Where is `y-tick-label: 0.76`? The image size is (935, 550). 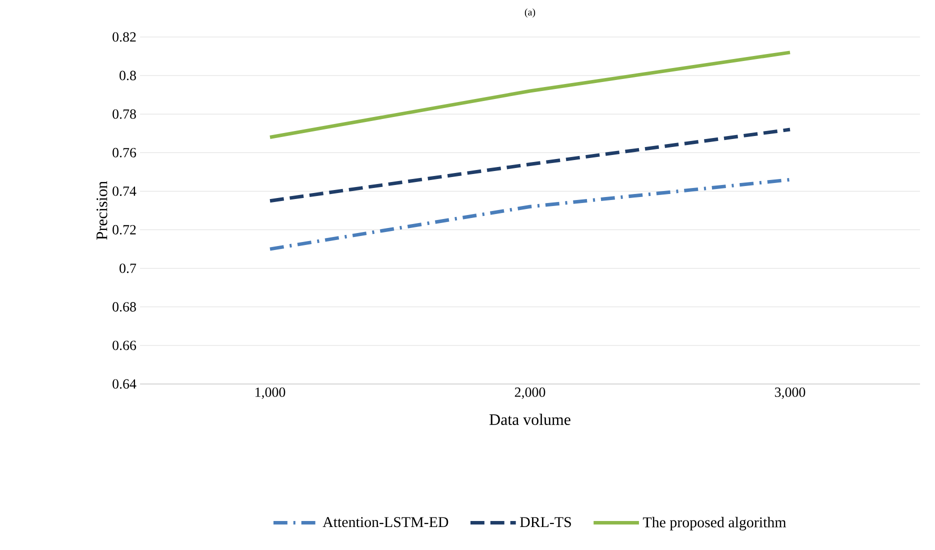 y-tick-label: 0.76 is located at coordinates (124, 153).